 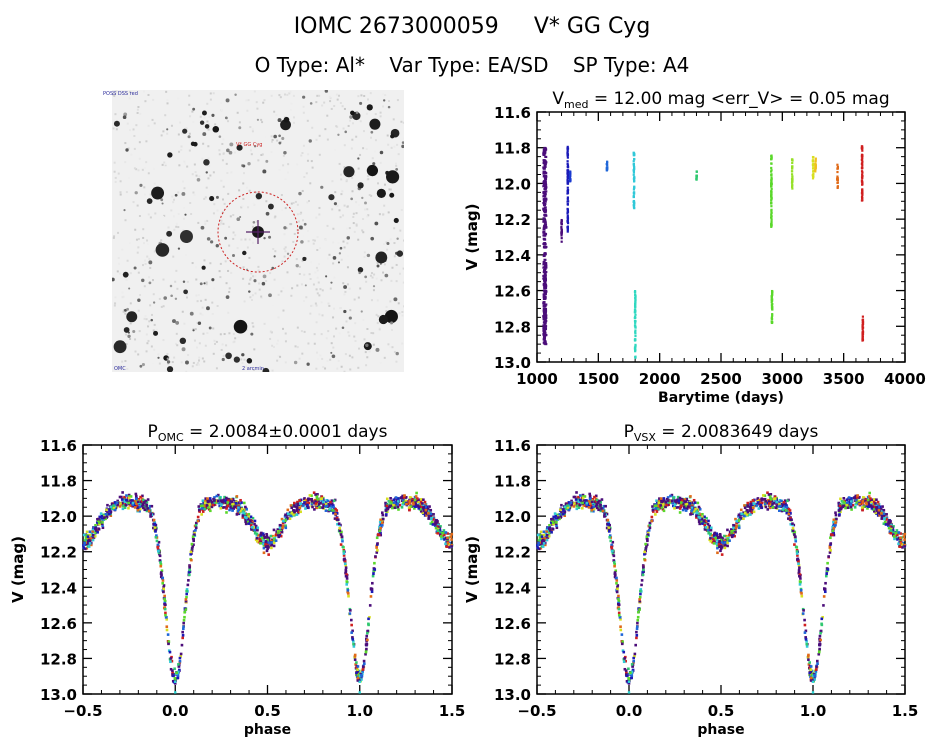 What do you see at coordinates (537, 379) in the screenshot?
I see `x-tick-label: 1000` at bounding box center [537, 379].